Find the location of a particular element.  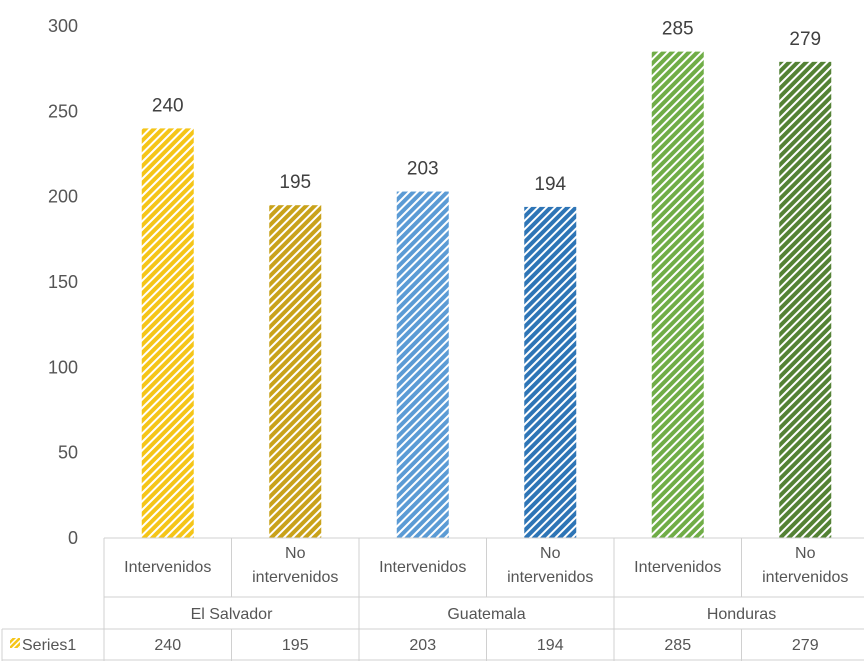

y-tick-label: 150 is located at coordinates (63, 282).